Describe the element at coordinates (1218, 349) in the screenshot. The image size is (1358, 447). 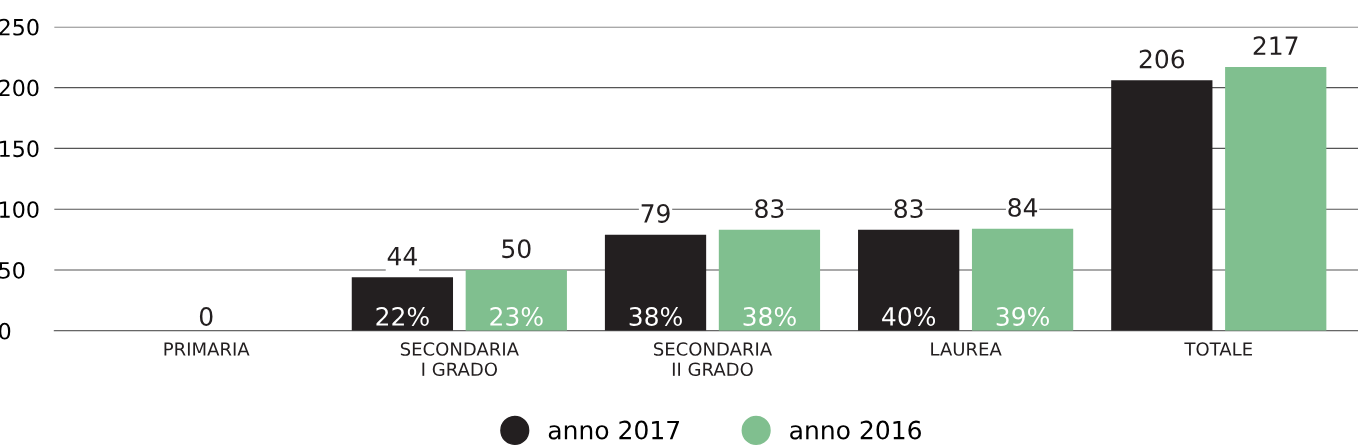
I see `x-tick-label: TOTALE` at that location.